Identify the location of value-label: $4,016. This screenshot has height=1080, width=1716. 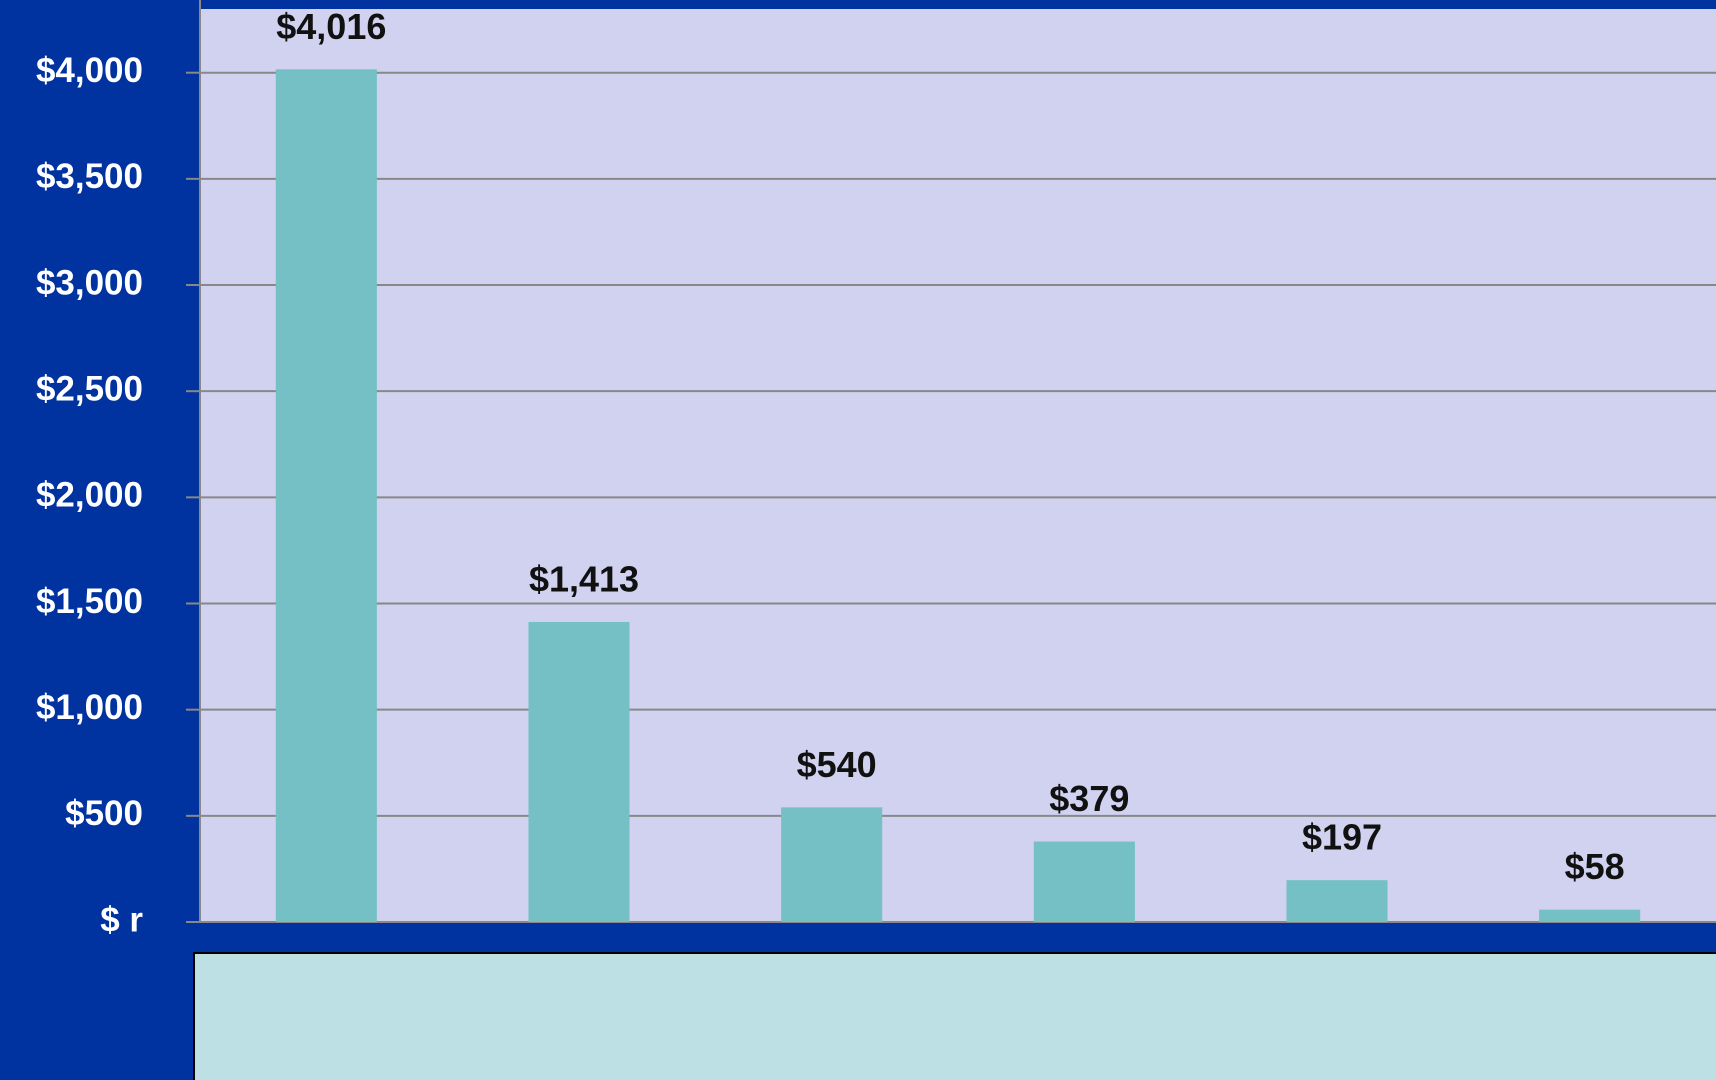
(331, 26).